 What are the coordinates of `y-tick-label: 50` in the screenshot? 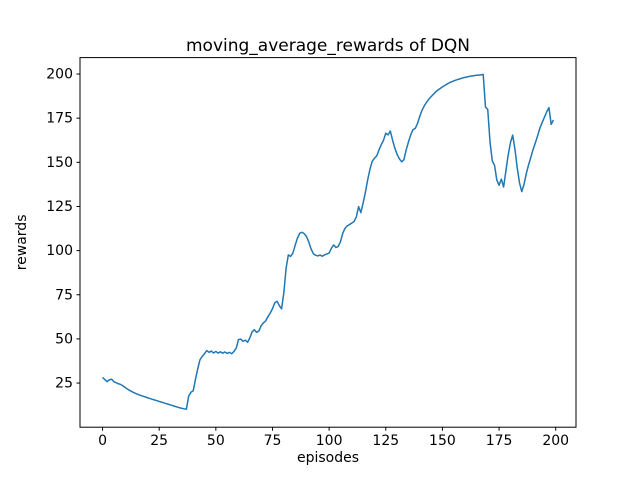 It's located at (64, 339).